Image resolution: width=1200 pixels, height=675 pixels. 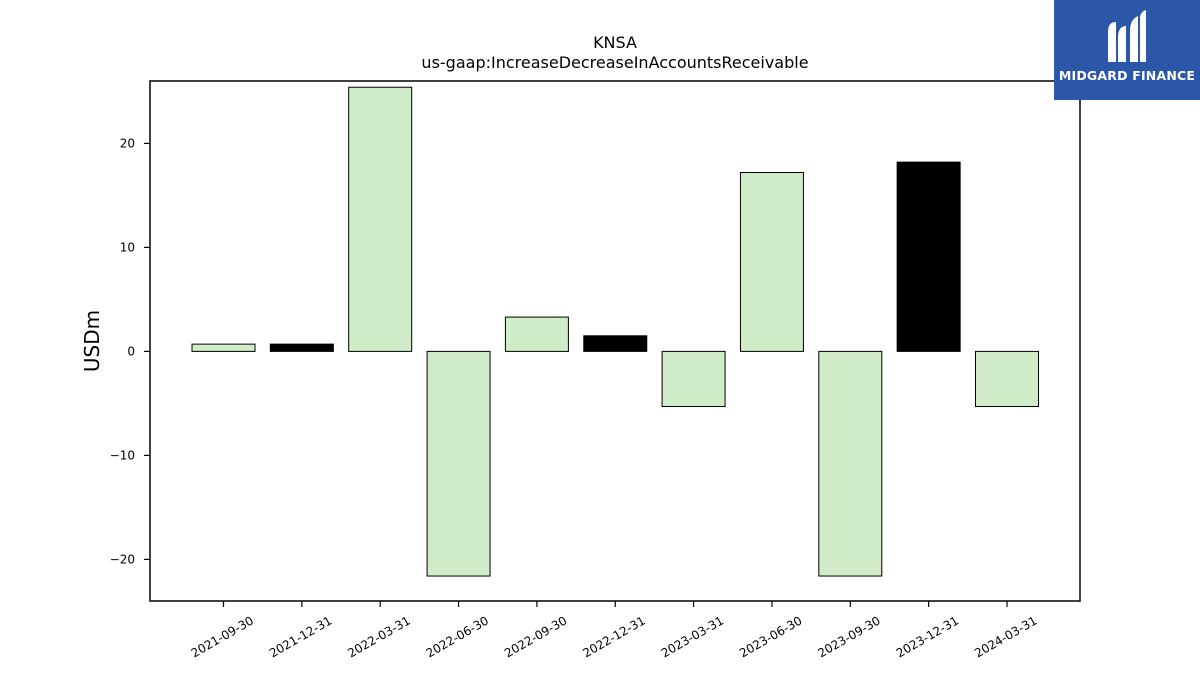 I want to click on x-tick-label: 2021-12-31, so click(x=300, y=636).